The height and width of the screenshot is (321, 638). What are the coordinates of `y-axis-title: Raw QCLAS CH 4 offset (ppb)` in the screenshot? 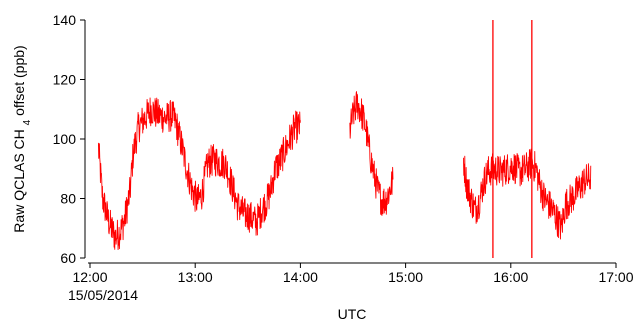 It's located at (22, 138).